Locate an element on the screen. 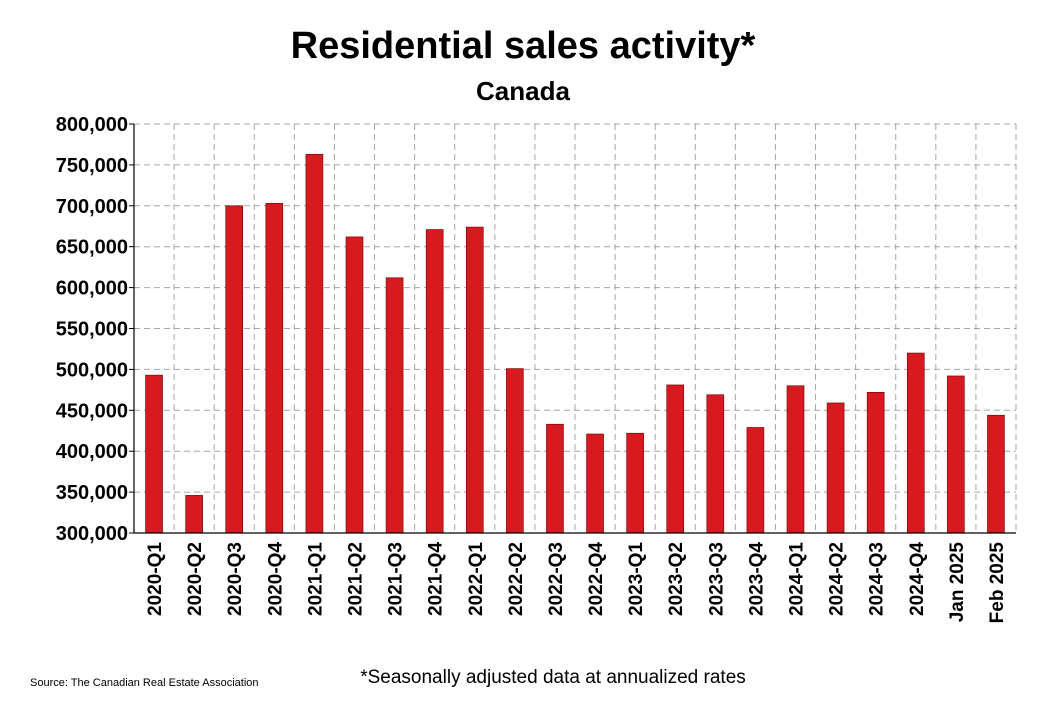 The image size is (1046, 708). x-tick-label: 2023-Q2 is located at coordinates (676, 579).